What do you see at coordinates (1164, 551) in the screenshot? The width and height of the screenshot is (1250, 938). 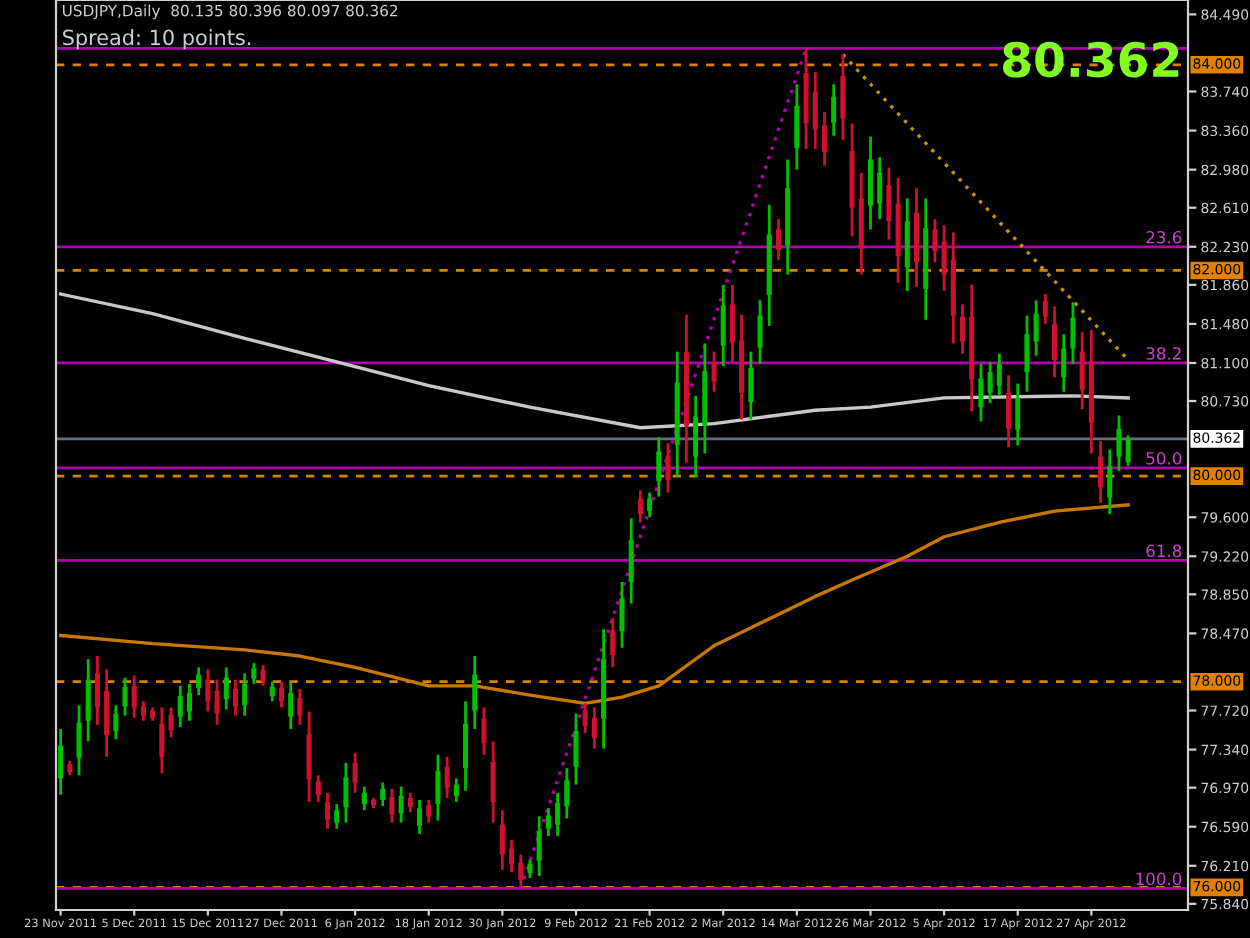 I see `annotation: 61.8` at bounding box center [1164, 551].